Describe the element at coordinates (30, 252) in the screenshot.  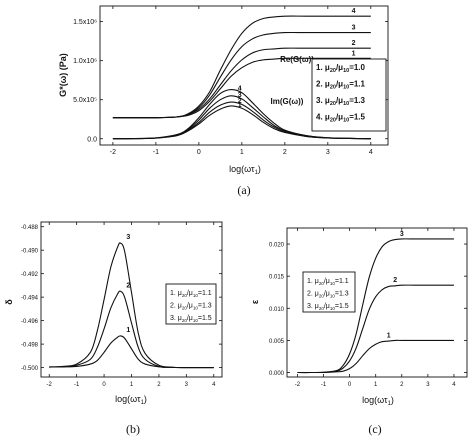
I see `y-tick-label: -0.490` at that location.